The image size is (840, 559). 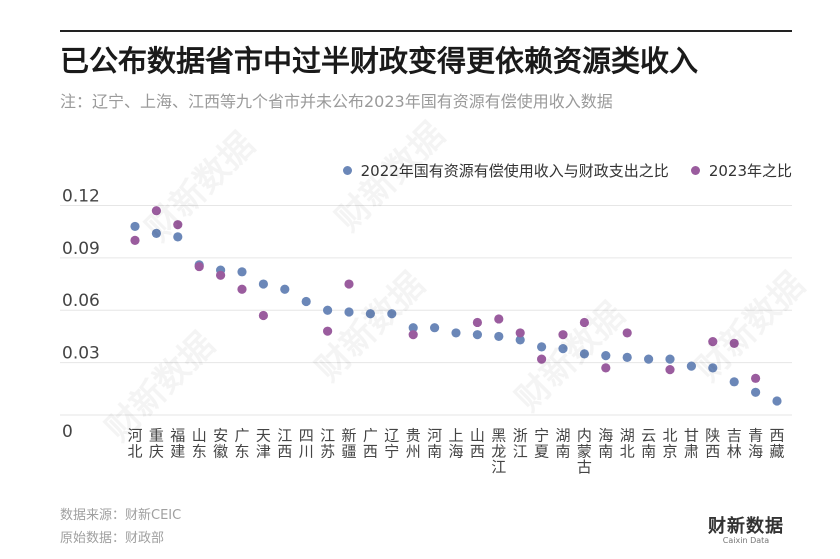 What do you see at coordinates (220, 444) in the screenshot?
I see `x-tick-label: 安徽` at bounding box center [220, 444].